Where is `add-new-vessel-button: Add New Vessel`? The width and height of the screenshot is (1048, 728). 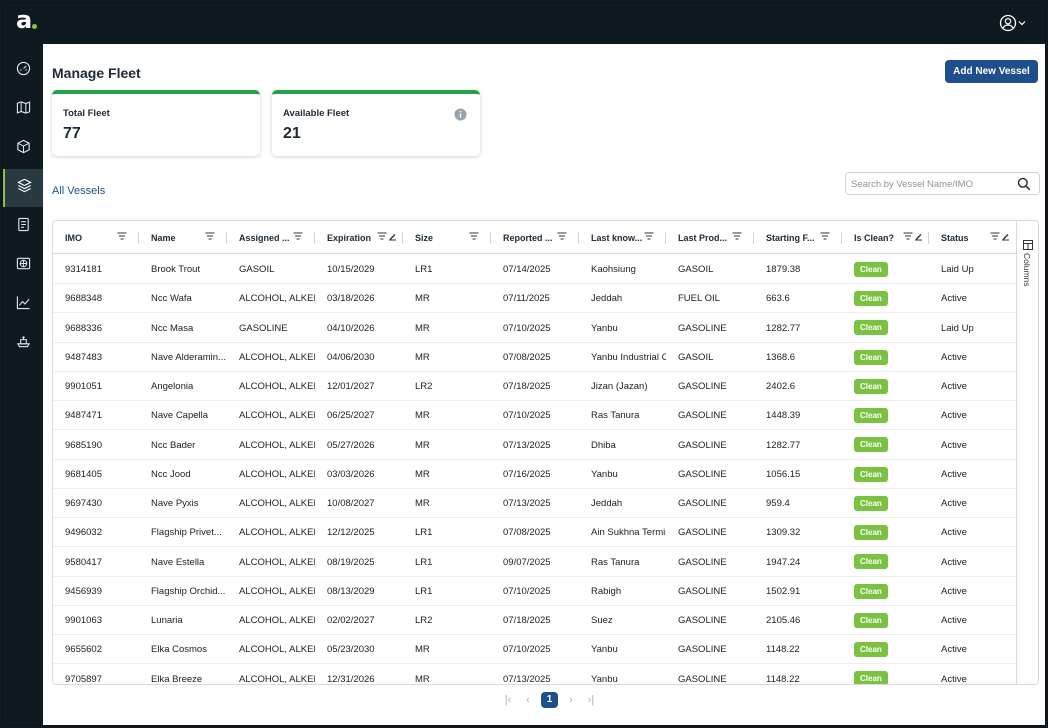
add-new-vessel-button: Add New Vessel is located at coordinates (991, 71).